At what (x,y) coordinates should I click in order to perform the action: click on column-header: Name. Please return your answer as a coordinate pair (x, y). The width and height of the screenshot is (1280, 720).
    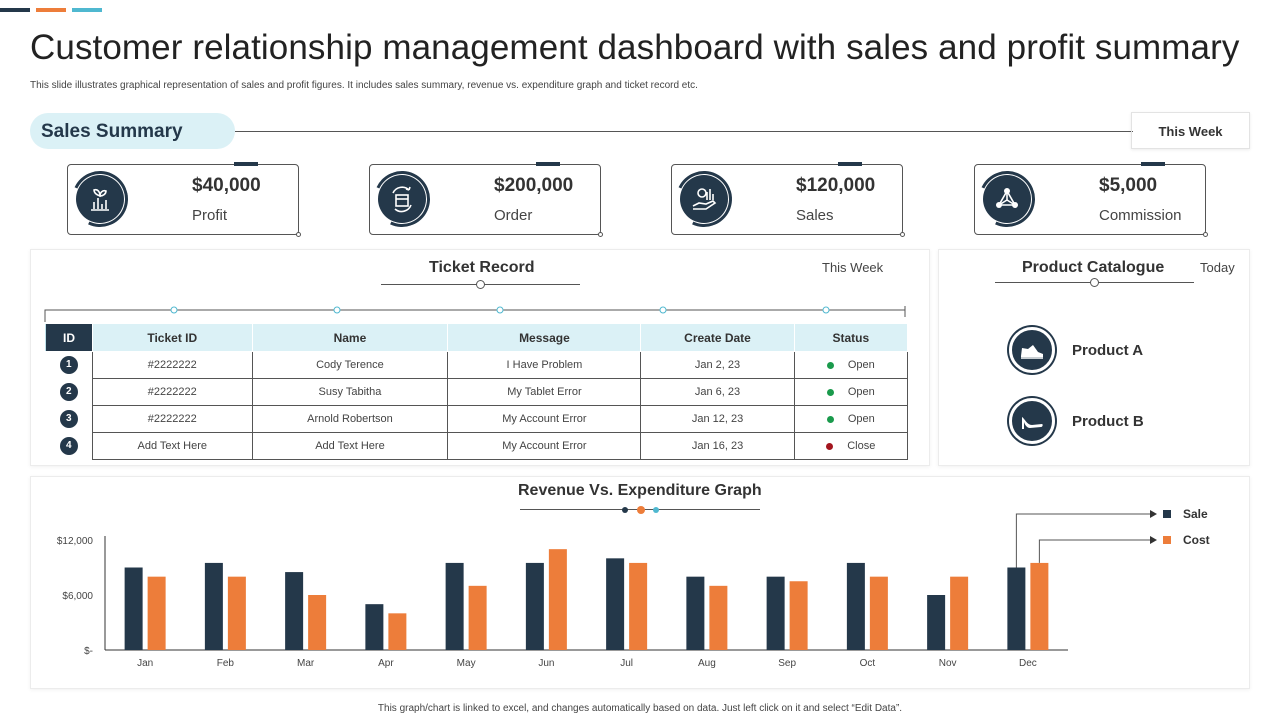
    Looking at the image, I should click on (350, 337).